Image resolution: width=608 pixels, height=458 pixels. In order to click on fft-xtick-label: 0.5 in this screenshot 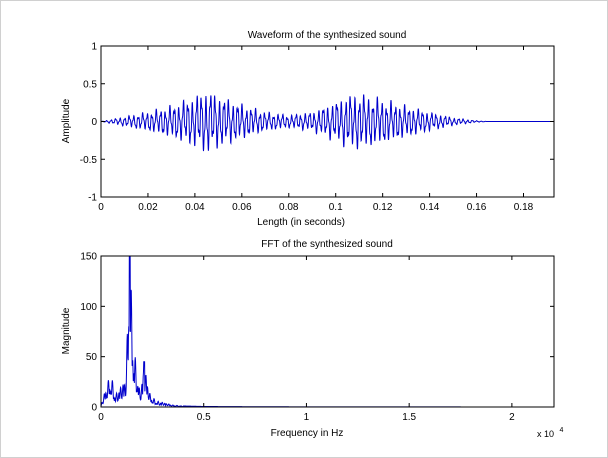, I will do `click(204, 417)`.